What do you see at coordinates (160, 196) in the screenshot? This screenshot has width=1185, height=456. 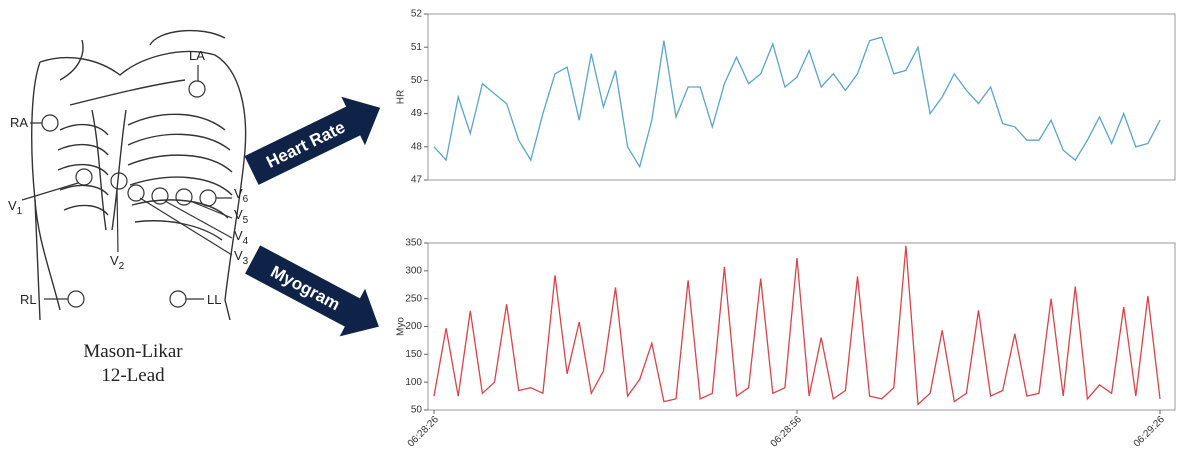 I see `electrode-v4` at bounding box center [160, 196].